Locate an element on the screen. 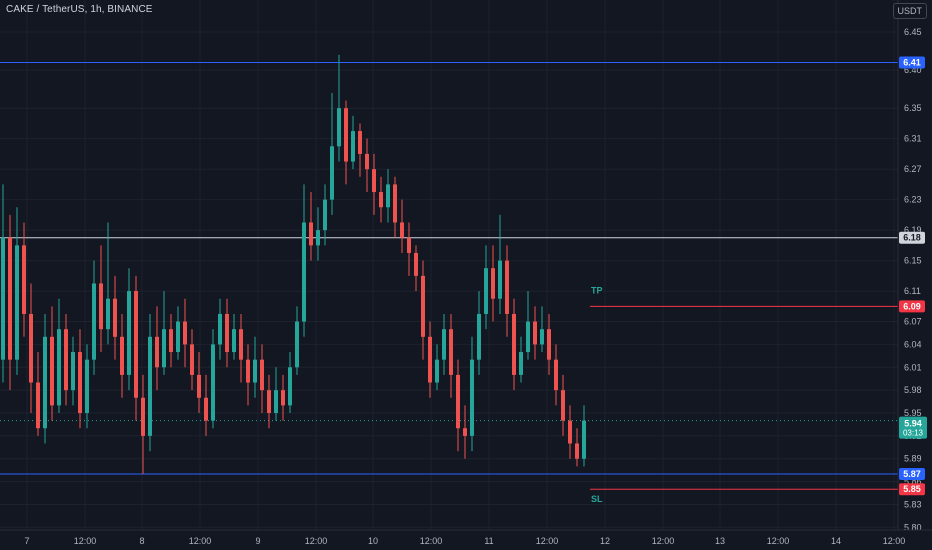  level-price-label: 5.87 is located at coordinates (912, 474).